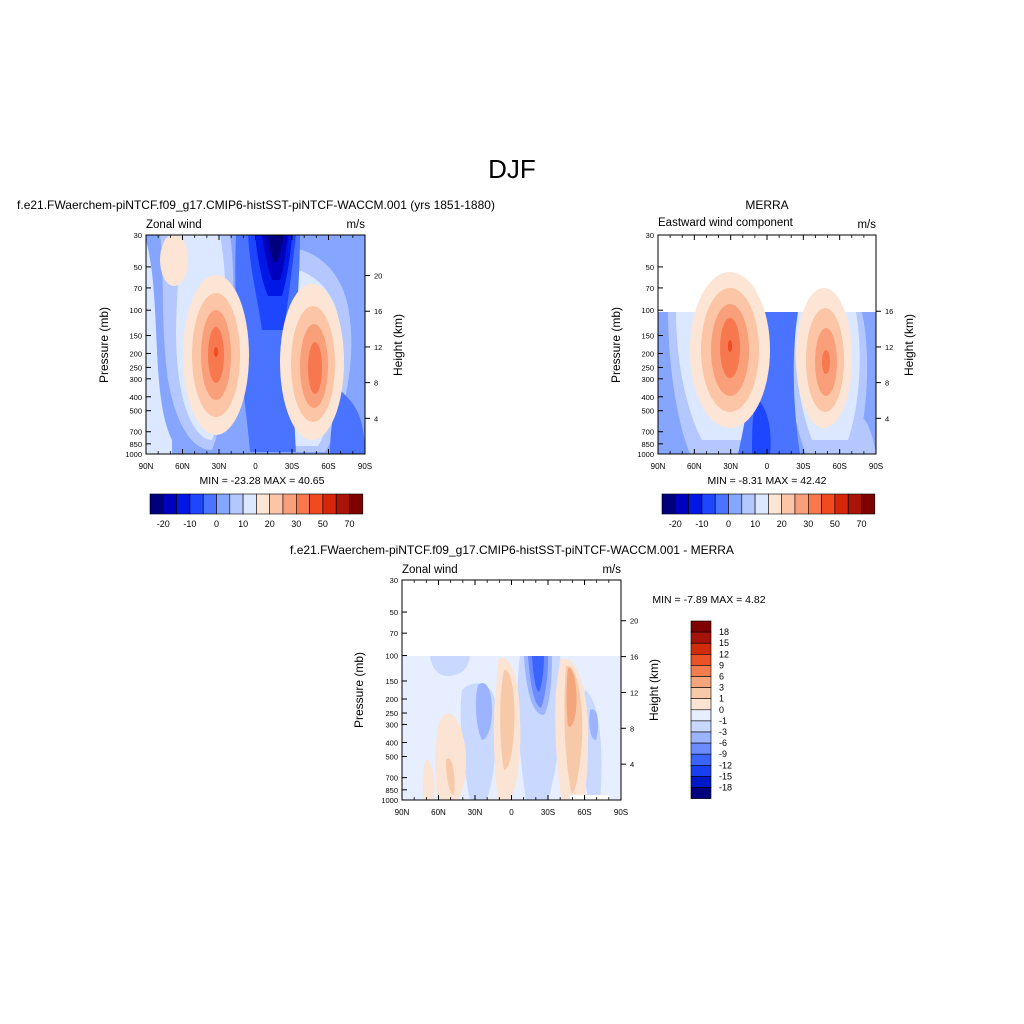  What do you see at coordinates (755, 524) in the screenshot?
I see `colorbar-label: 10` at bounding box center [755, 524].